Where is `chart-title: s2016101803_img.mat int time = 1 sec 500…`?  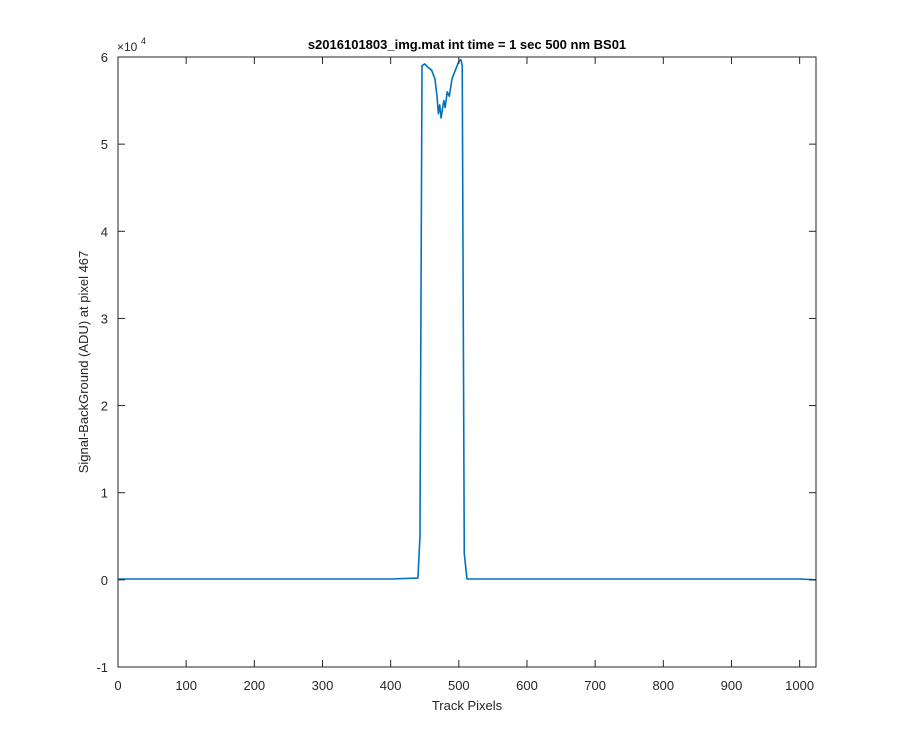
chart-title: s2016101803_img.mat int time = 1 sec 500… is located at coordinates (467, 44).